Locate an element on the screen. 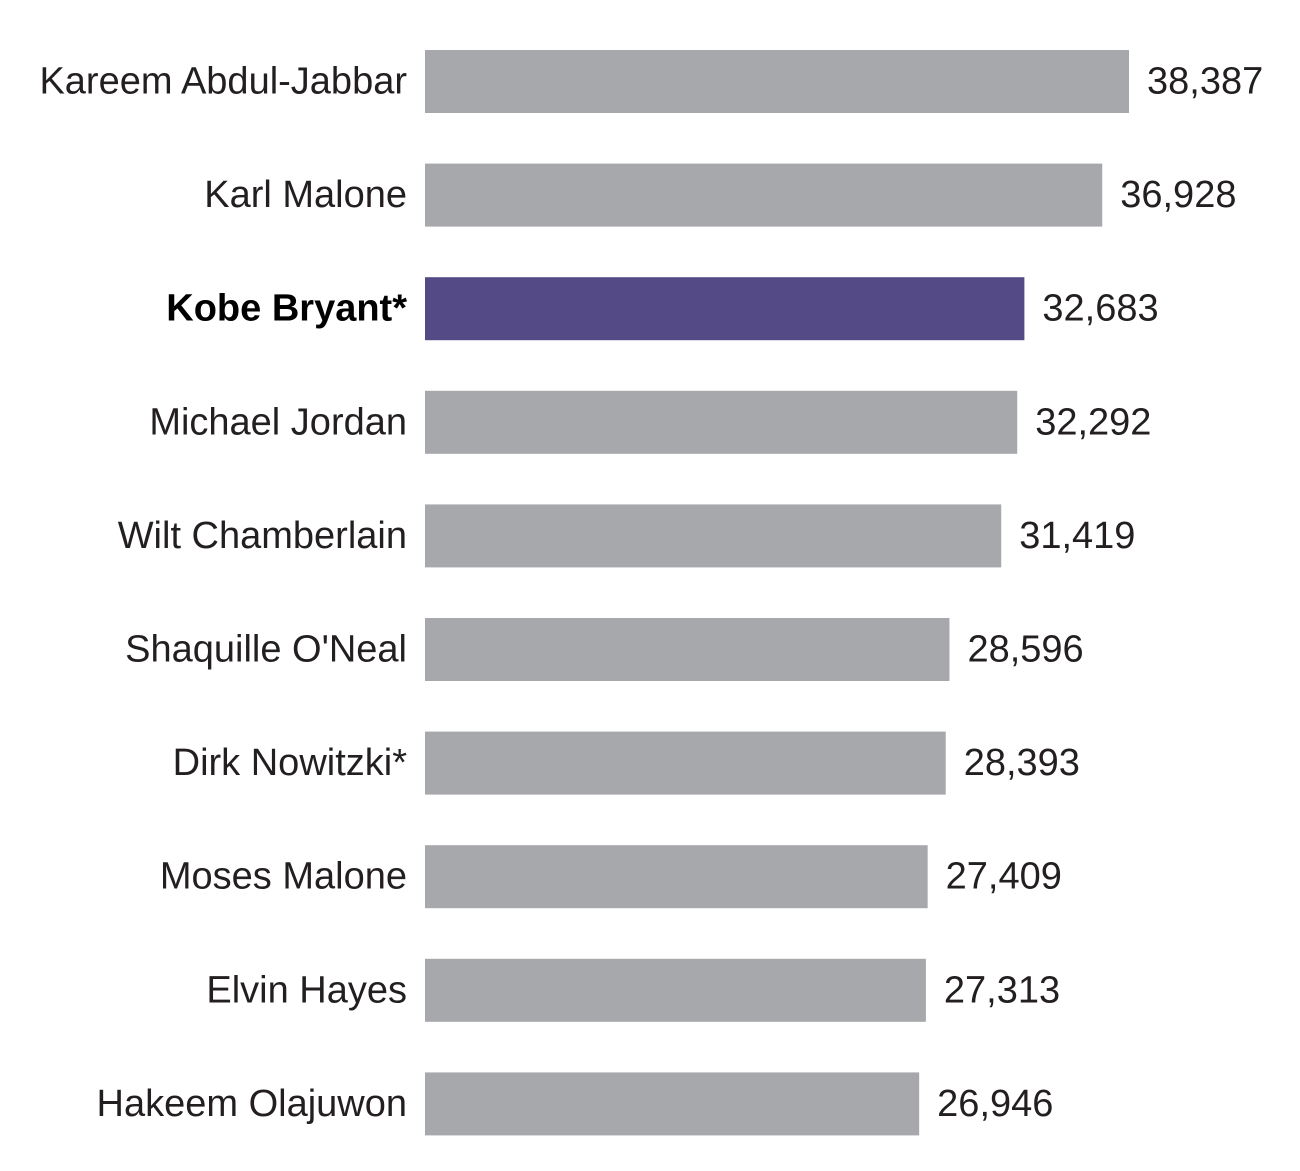 The height and width of the screenshot is (1171, 1300). value-label-karl-malone: 36,928 is located at coordinates (1178, 195).